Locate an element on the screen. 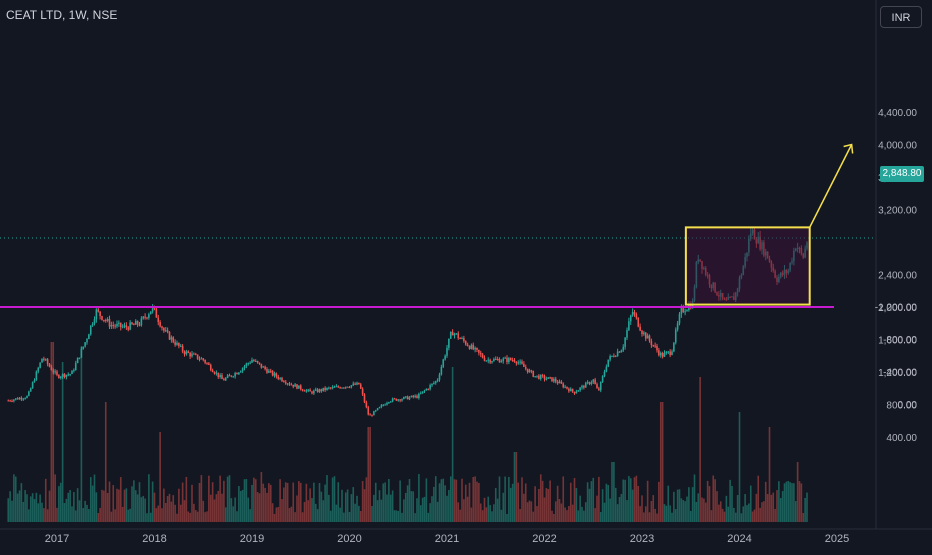  price-tick-label: 400.00 is located at coordinates (901, 438).